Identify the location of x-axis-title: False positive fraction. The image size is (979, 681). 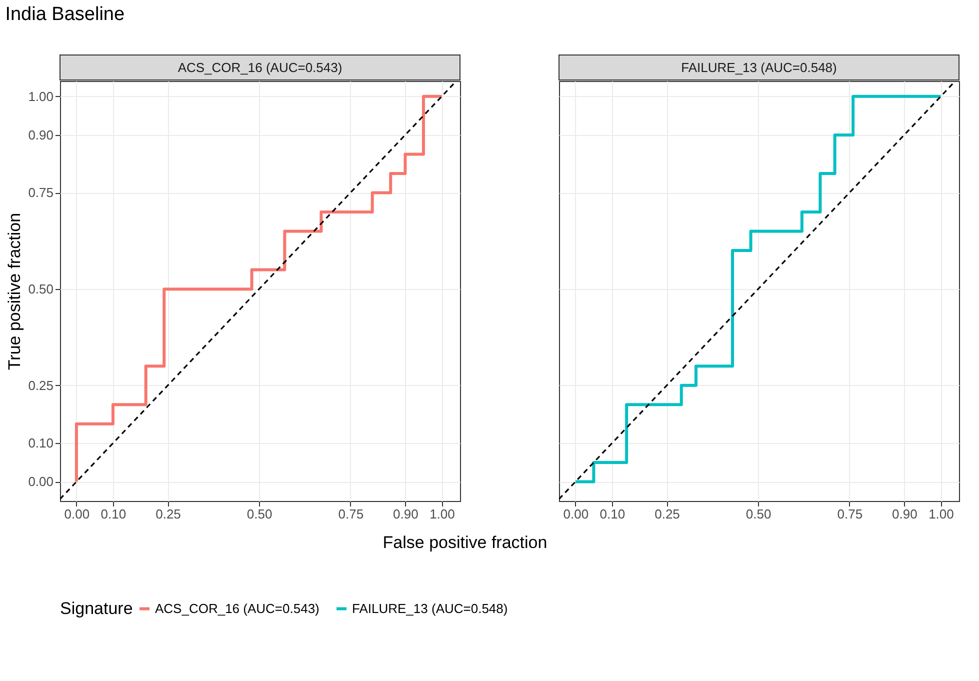
(465, 542).